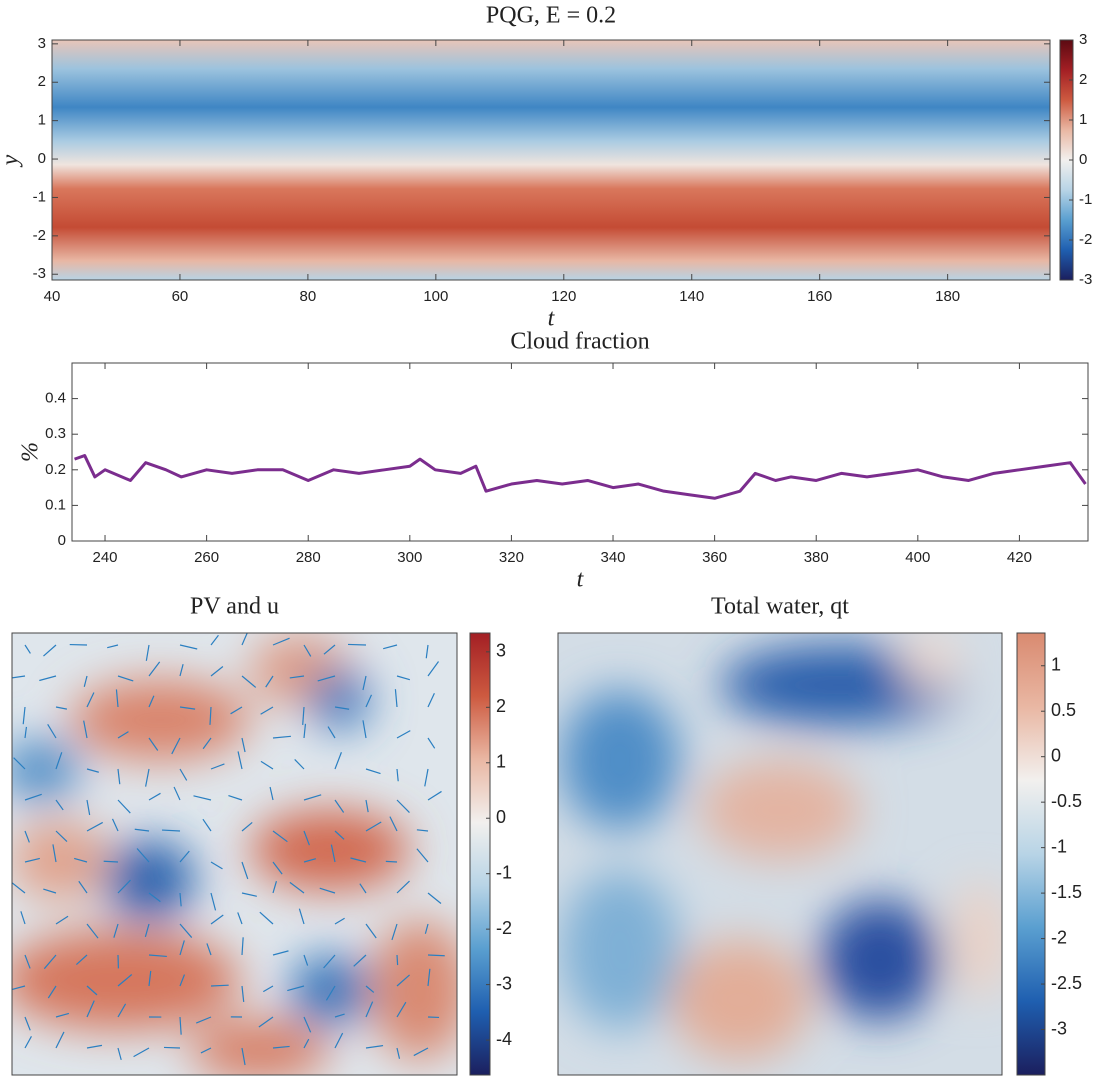 This screenshot has width=1095, height=1078. I want to click on chart-title: Cloud fraction, so click(579, 342).